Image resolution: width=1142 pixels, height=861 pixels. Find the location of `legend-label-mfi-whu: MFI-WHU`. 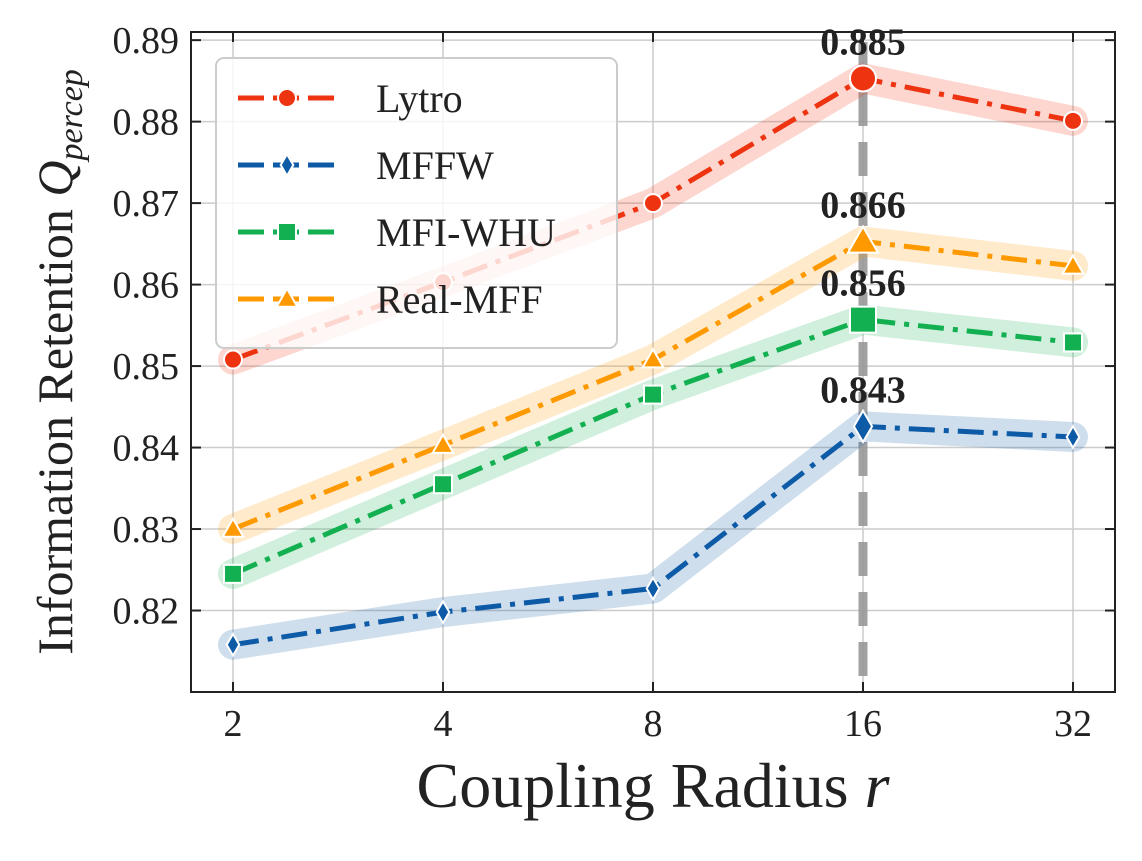

legend-label-mfi-whu: MFI-WHU is located at coordinates (466, 232).